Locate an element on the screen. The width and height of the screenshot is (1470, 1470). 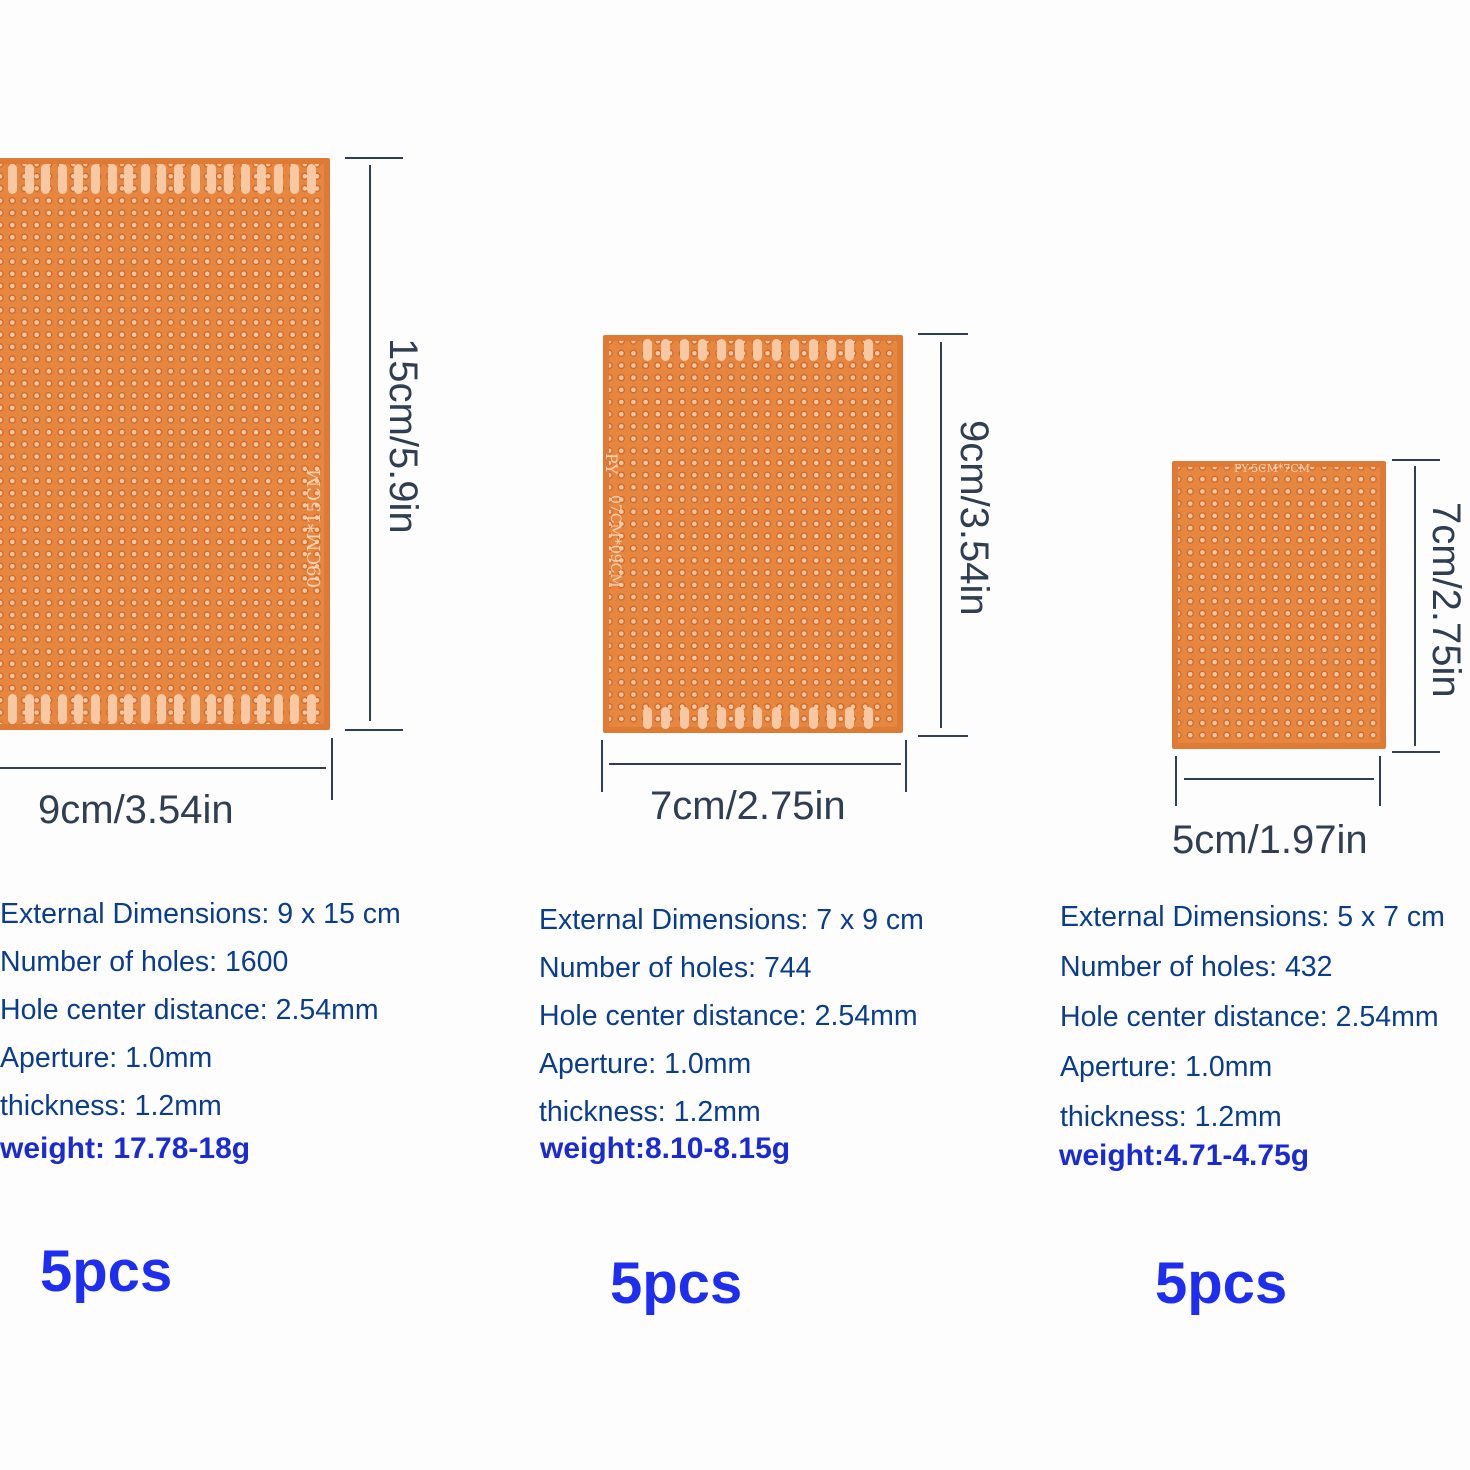
width-label: 7cm/2.75in is located at coordinates (748, 806).